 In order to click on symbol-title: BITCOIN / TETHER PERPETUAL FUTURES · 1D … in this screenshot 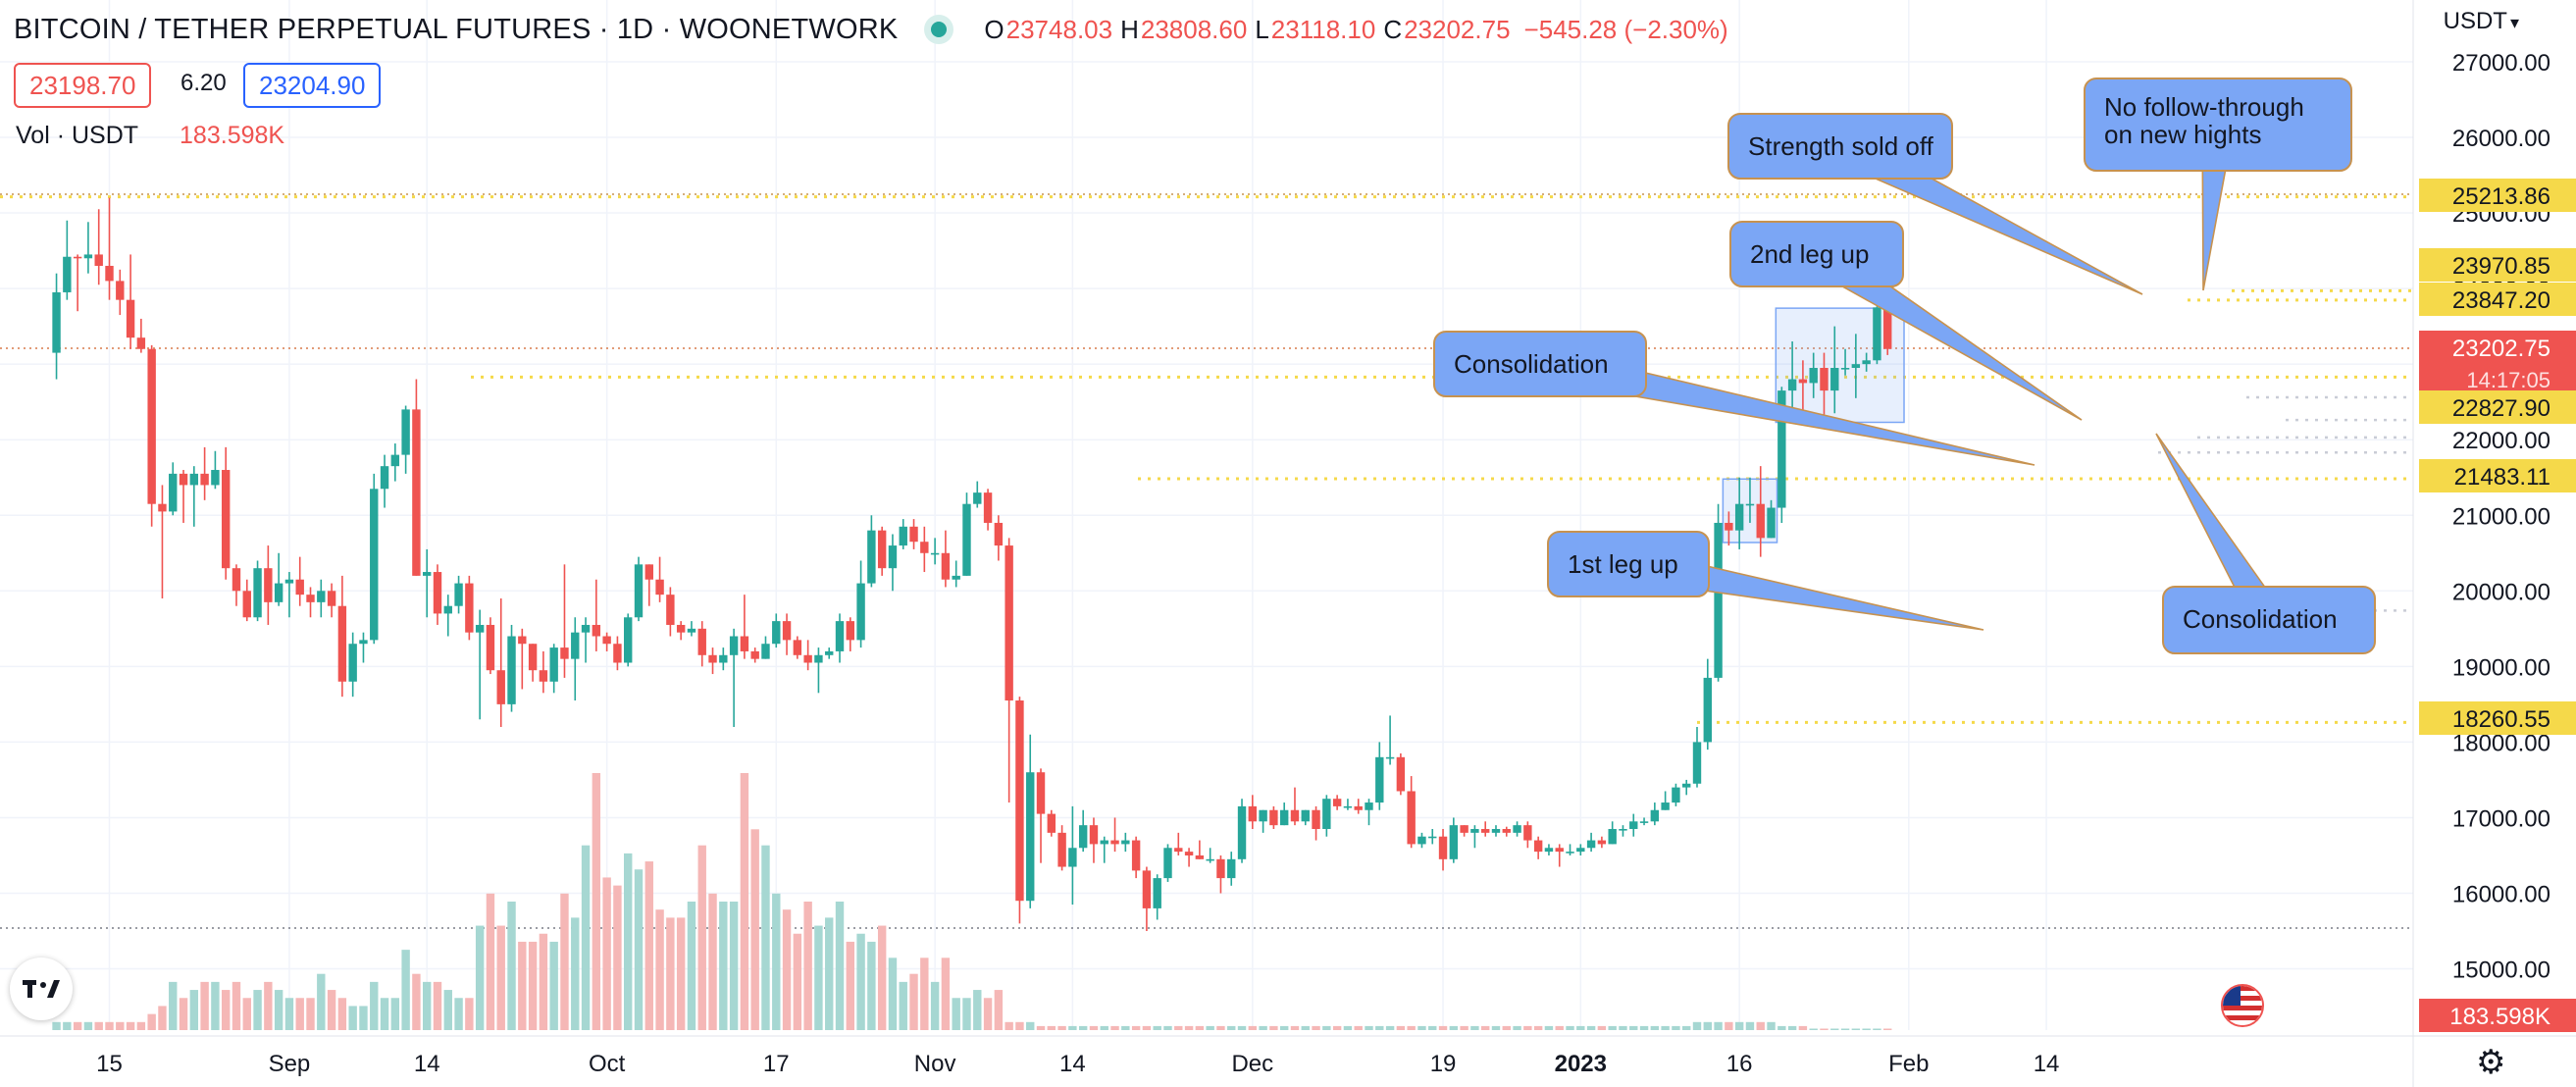, I will do `click(456, 29)`.